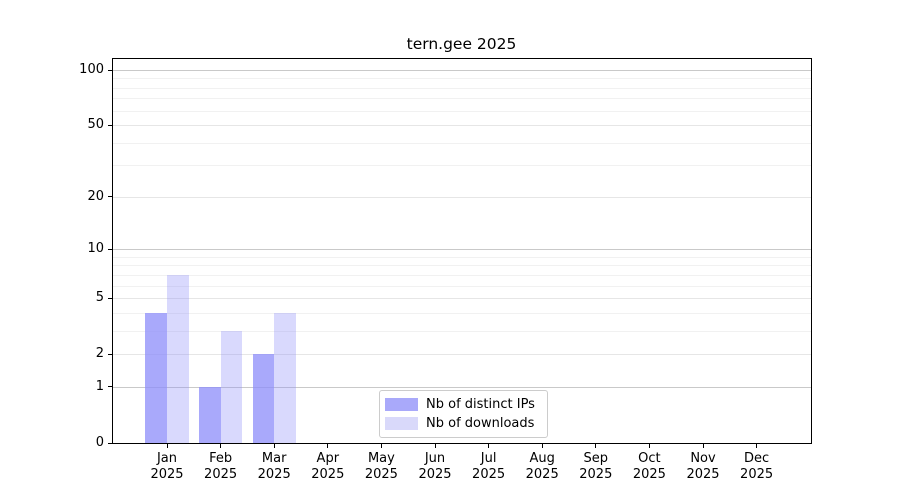 The width and height of the screenshot is (900, 500). Describe the element at coordinates (542, 466) in the screenshot. I see `x-tick-label: Aug 2025` at that location.